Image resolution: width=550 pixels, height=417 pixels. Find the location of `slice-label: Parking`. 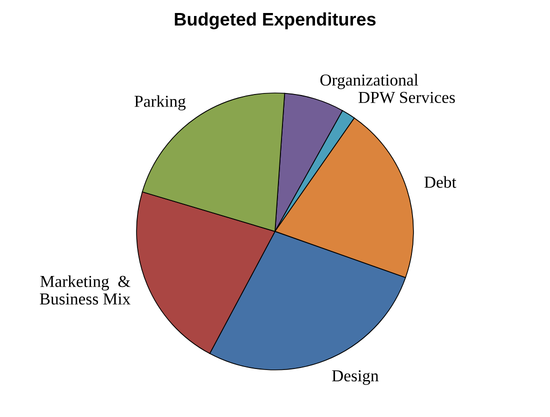

slice-label: Parking is located at coordinates (160, 102).